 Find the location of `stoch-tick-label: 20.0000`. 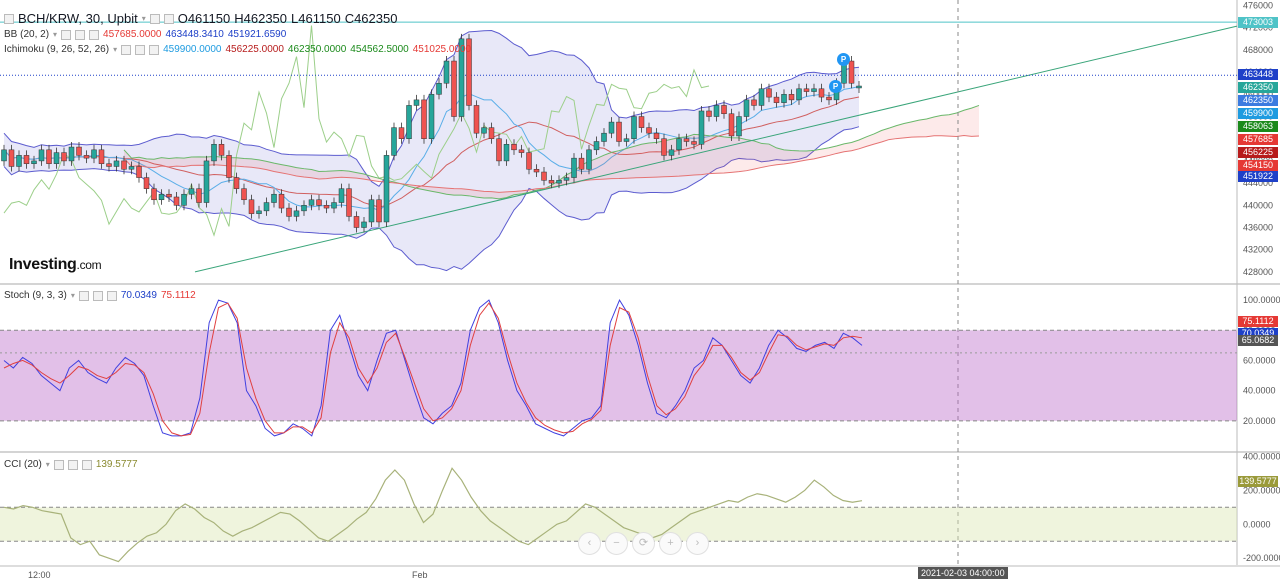

stoch-tick-label: 20.0000 is located at coordinates (1259, 421).